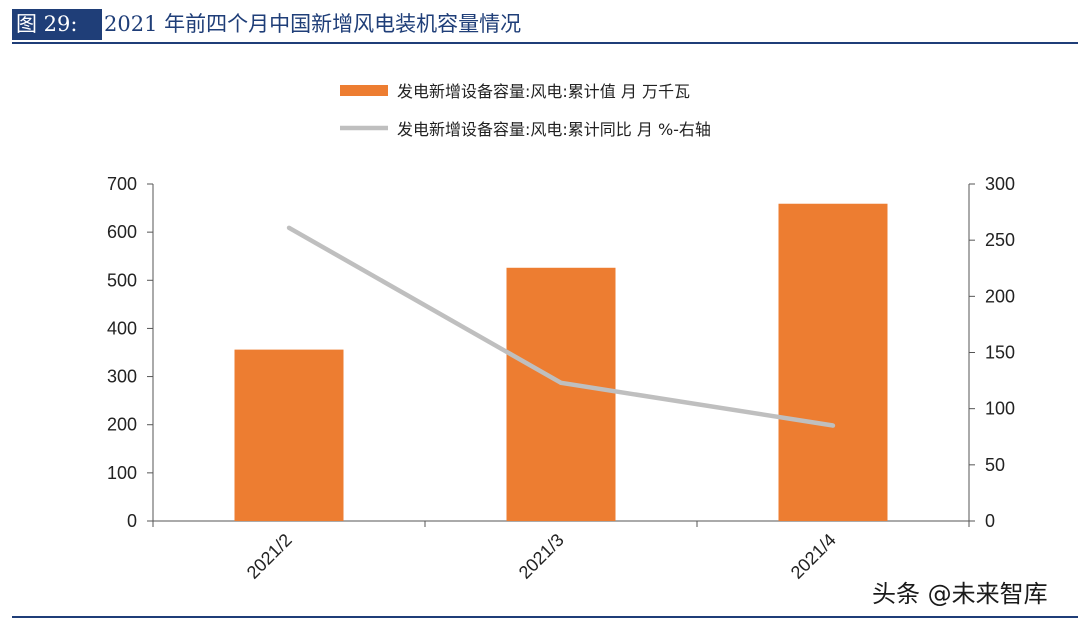  Describe the element at coordinates (545, 617) in the screenshot. I see `footer-rule` at that location.